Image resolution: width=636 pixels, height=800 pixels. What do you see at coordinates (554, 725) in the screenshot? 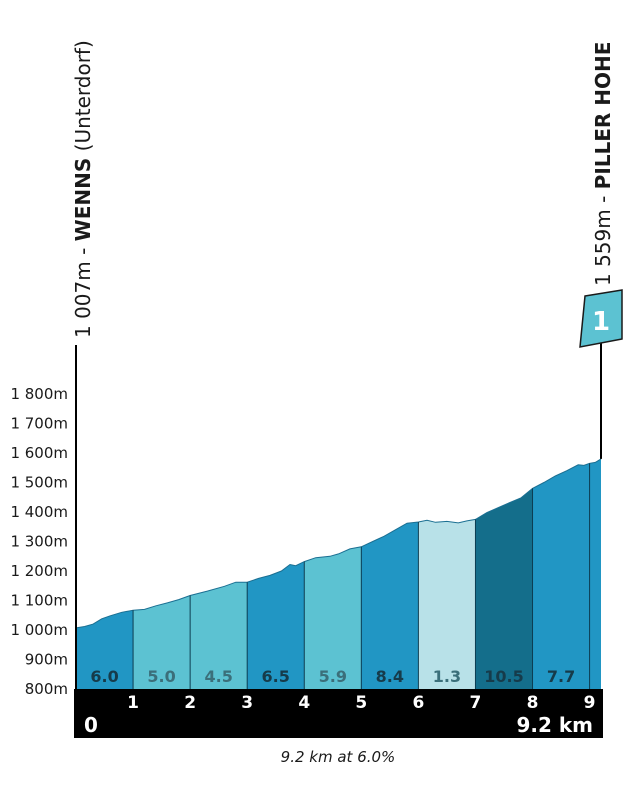
I see `distance-end-label: 9.2 km` at bounding box center [554, 725].